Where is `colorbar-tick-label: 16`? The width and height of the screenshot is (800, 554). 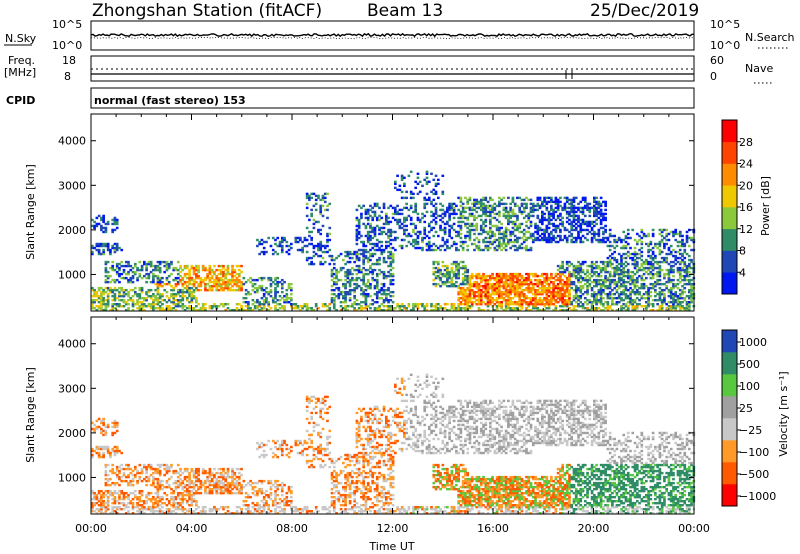 colorbar-tick-label: 16 is located at coordinates (746, 207).